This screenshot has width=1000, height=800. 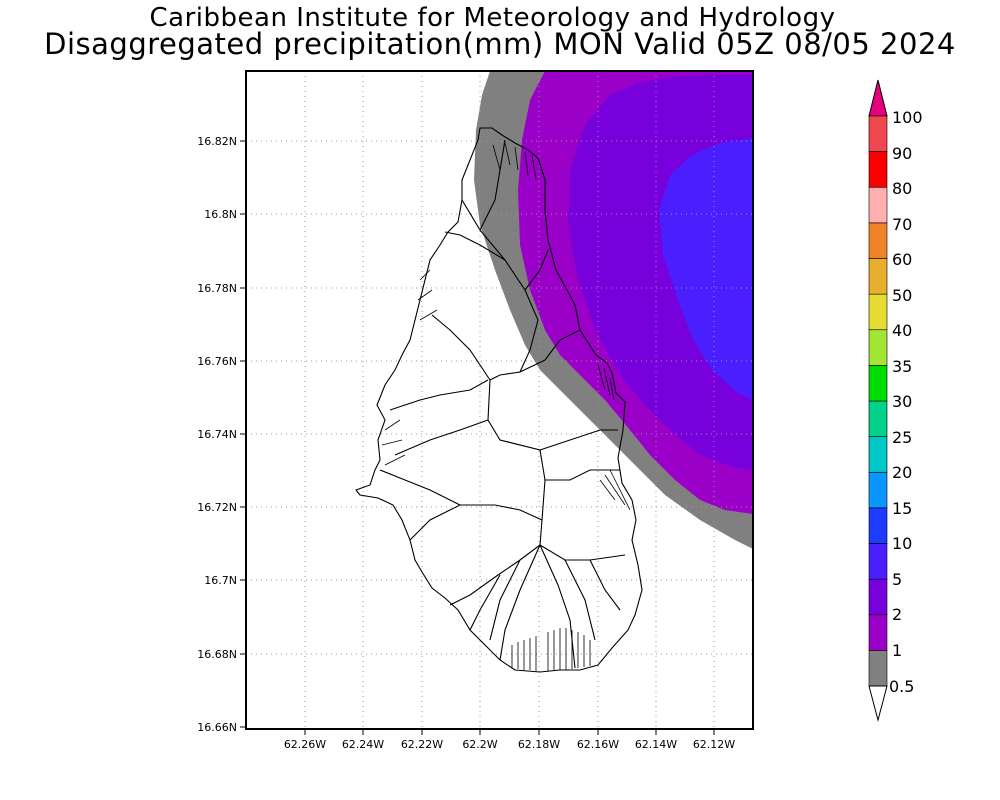 I want to click on y-tick-label: 16.74N, so click(x=217, y=434).